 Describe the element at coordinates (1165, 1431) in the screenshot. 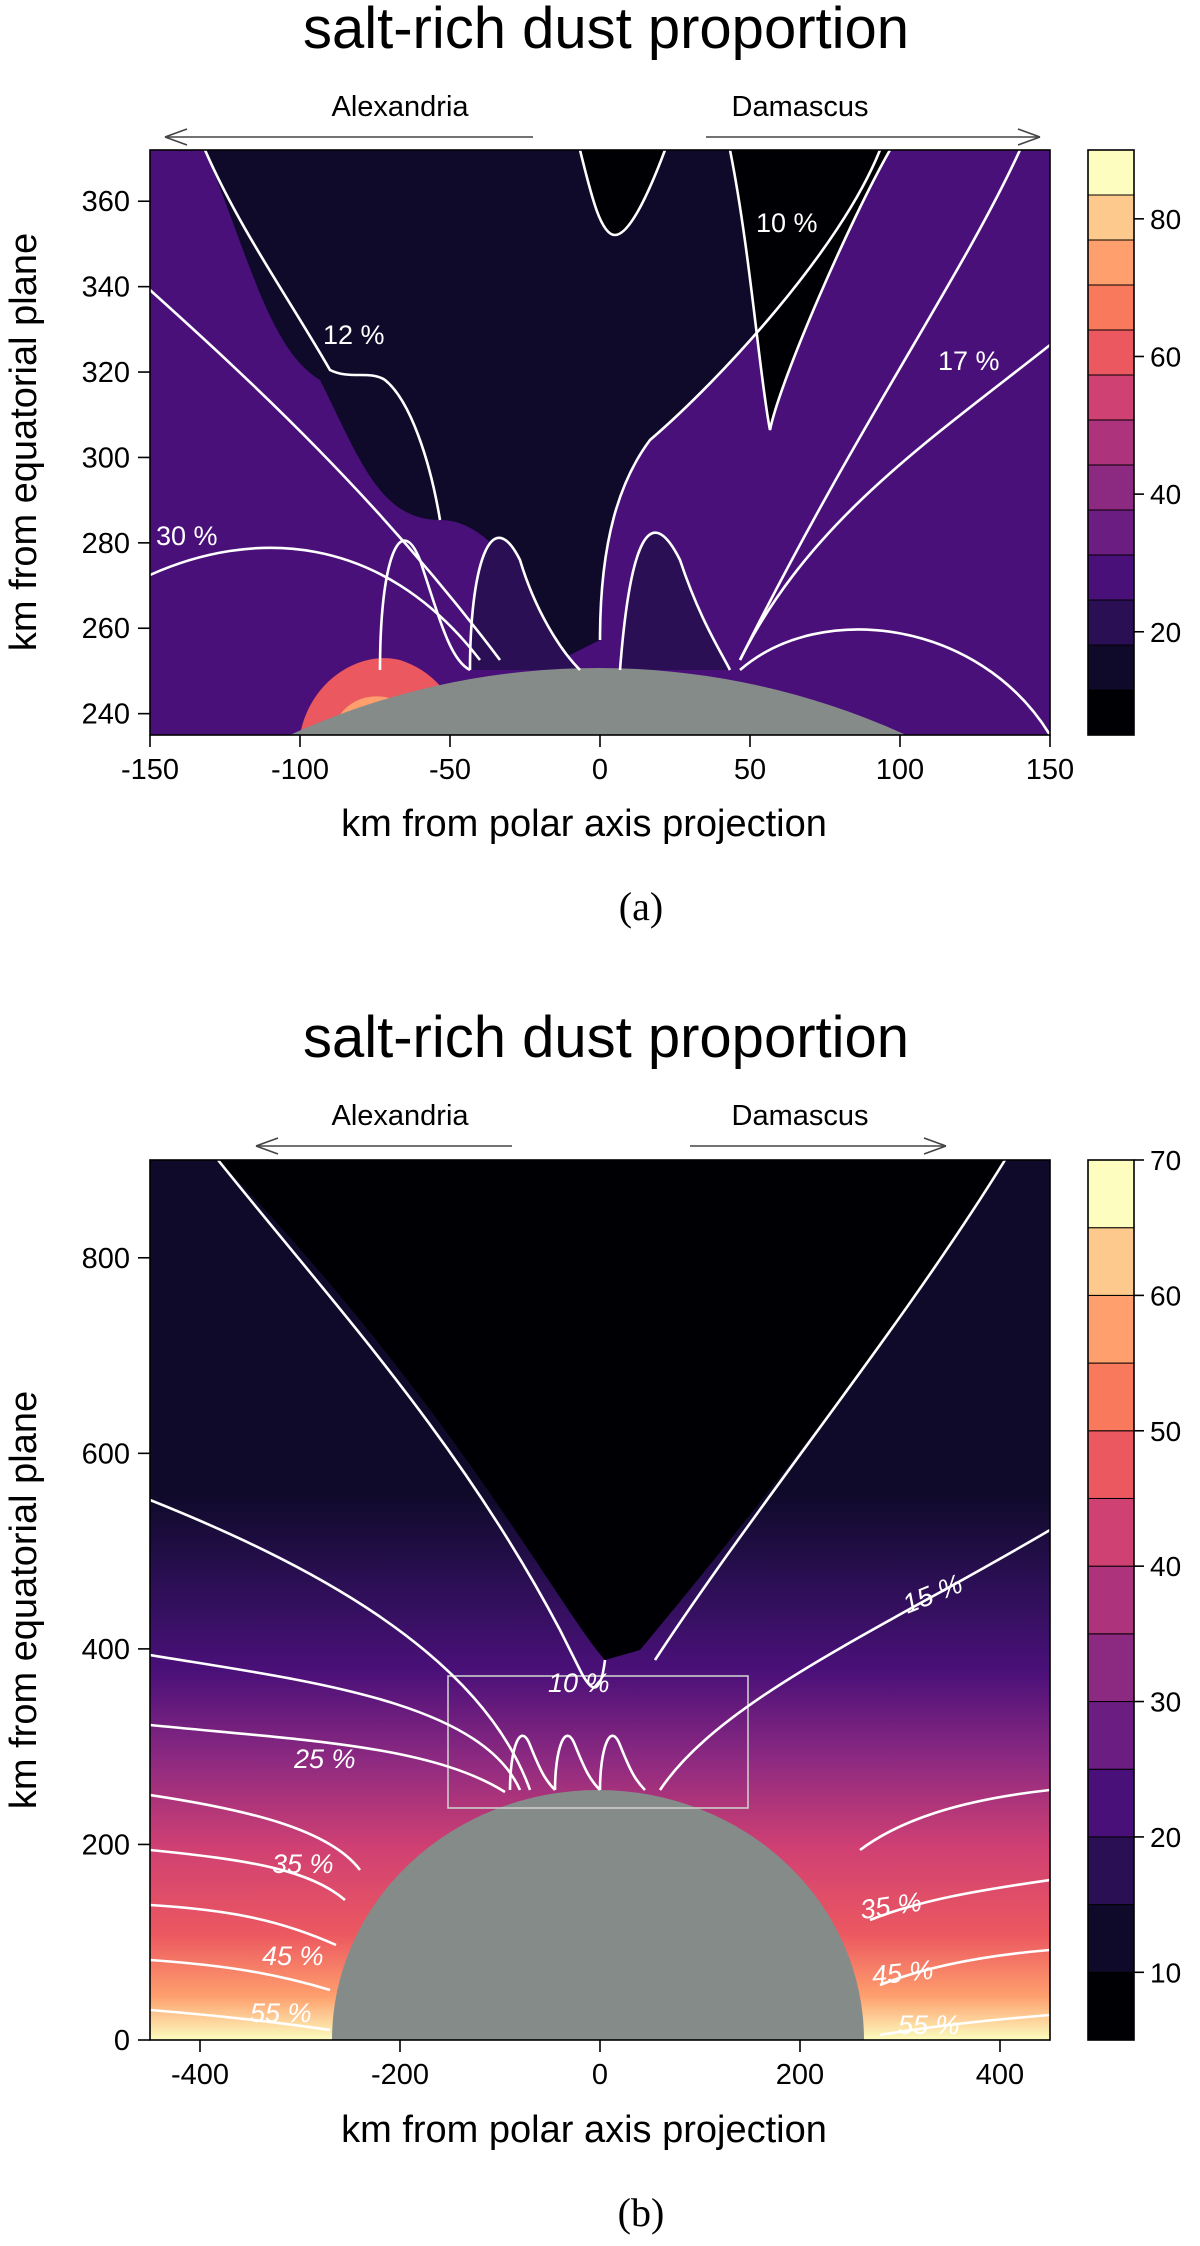

I see `colorbar-tick-label: 50` at that location.